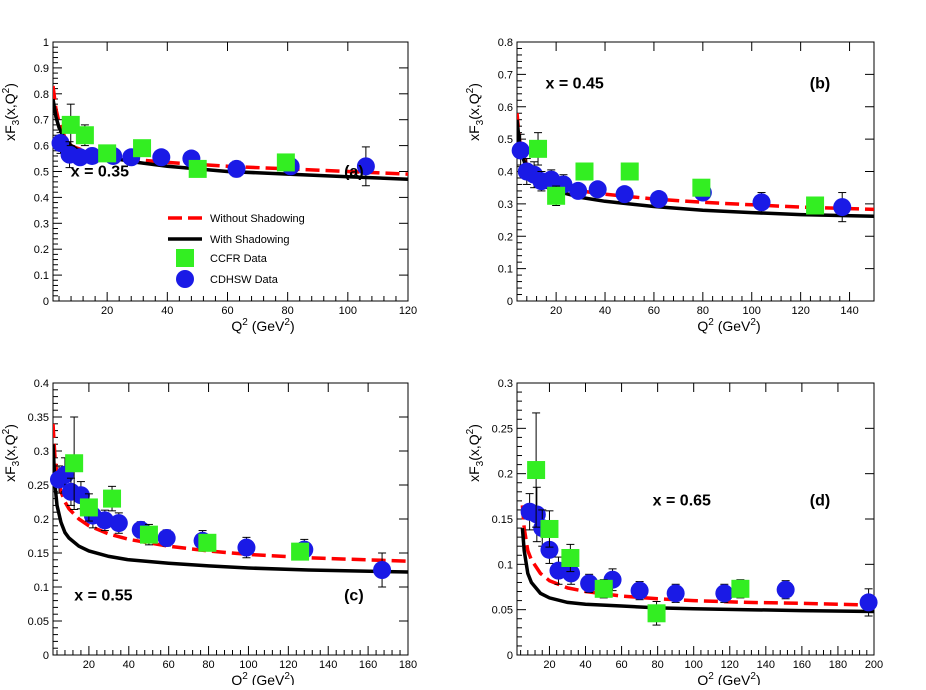 The height and width of the screenshot is (690, 926). What do you see at coordinates (354, 596) in the screenshot?
I see `panel-tag: (c)` at bounding box center [354, 596].